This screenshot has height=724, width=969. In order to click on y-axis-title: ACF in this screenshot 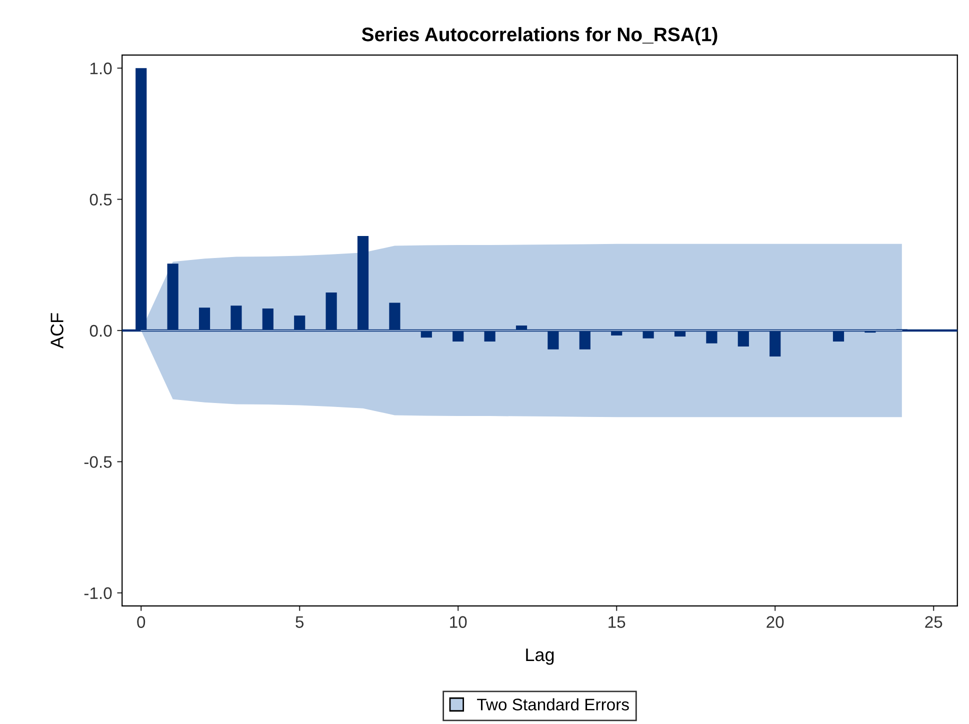, I will do `click(57, 331)`.